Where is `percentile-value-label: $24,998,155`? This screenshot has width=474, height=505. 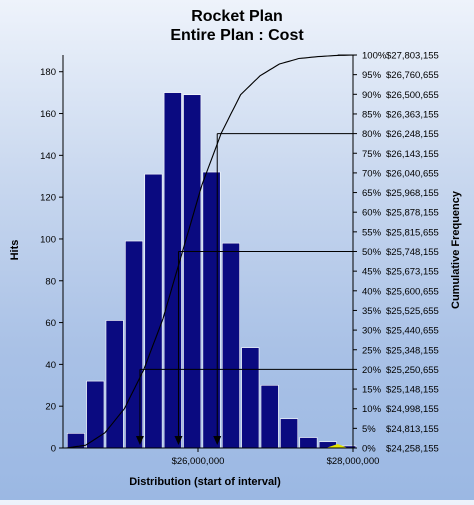
percentile-value-label: $24,998,155 is located at coordinates (412, 409).